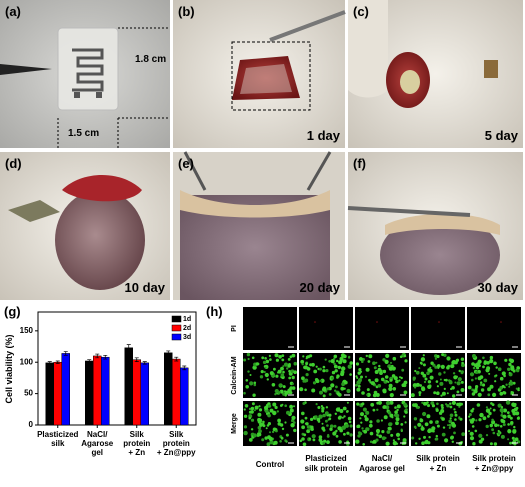 This screenshot has height=487, width=525. What do you see at coordinates (214, 311) in the screenshot?
I see `panel-label: (h)` at bounding box center [214, 311].